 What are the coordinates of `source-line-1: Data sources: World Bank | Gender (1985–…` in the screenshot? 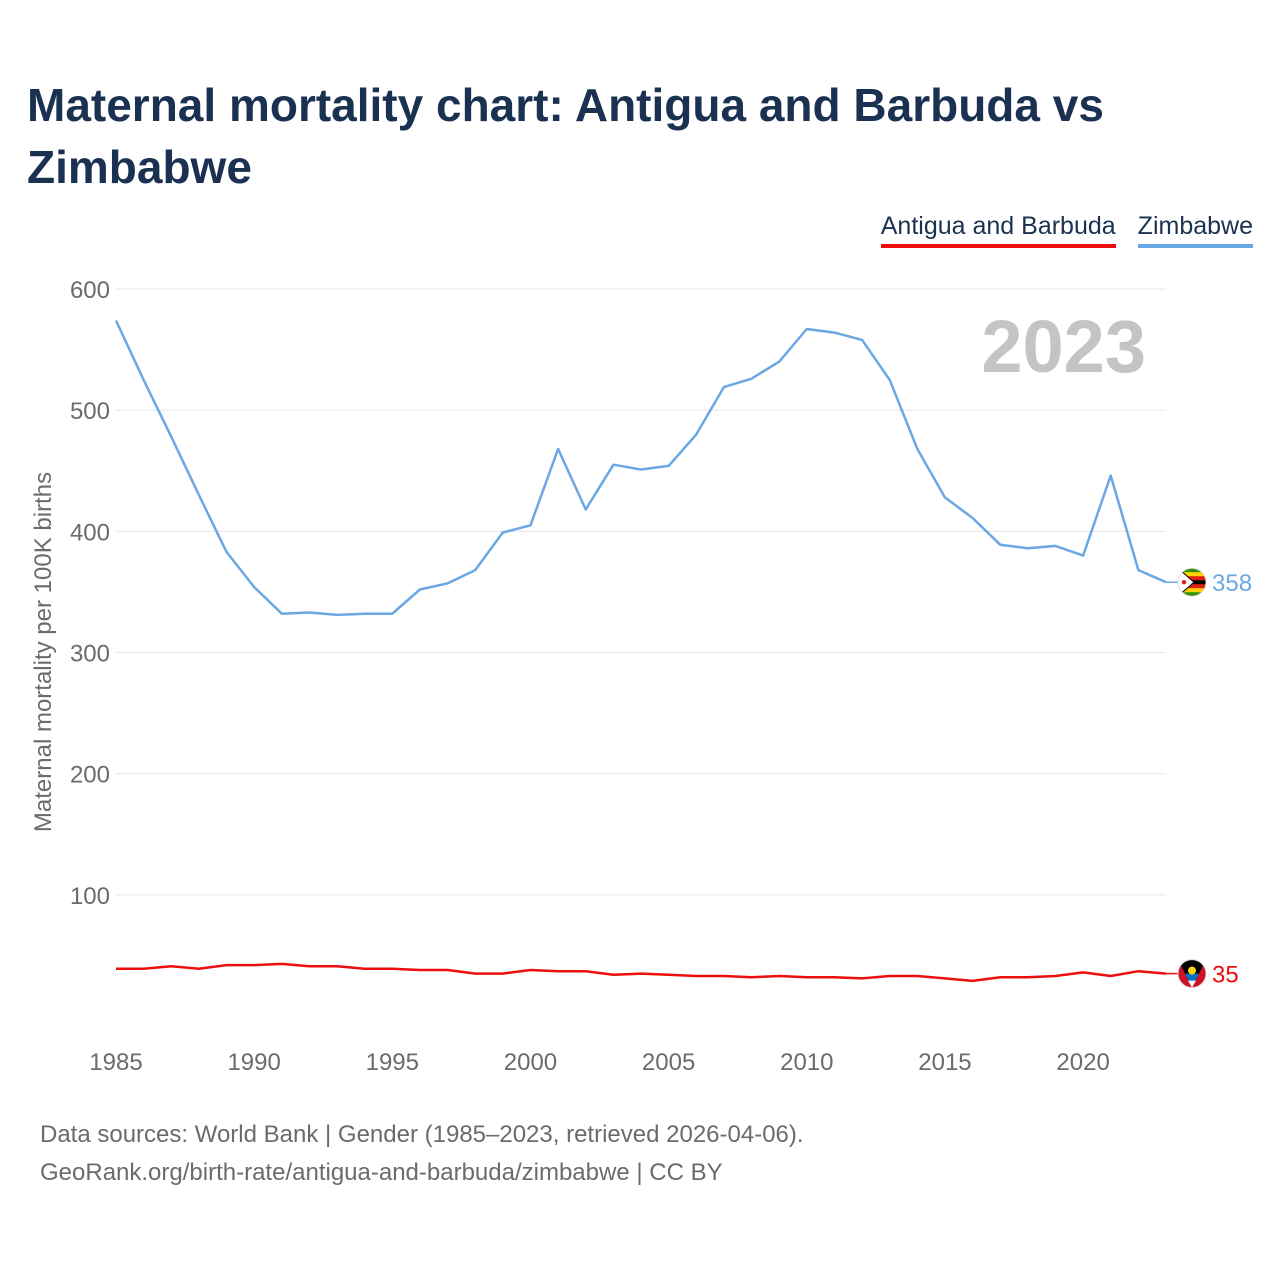 It's located at (422, 1134).